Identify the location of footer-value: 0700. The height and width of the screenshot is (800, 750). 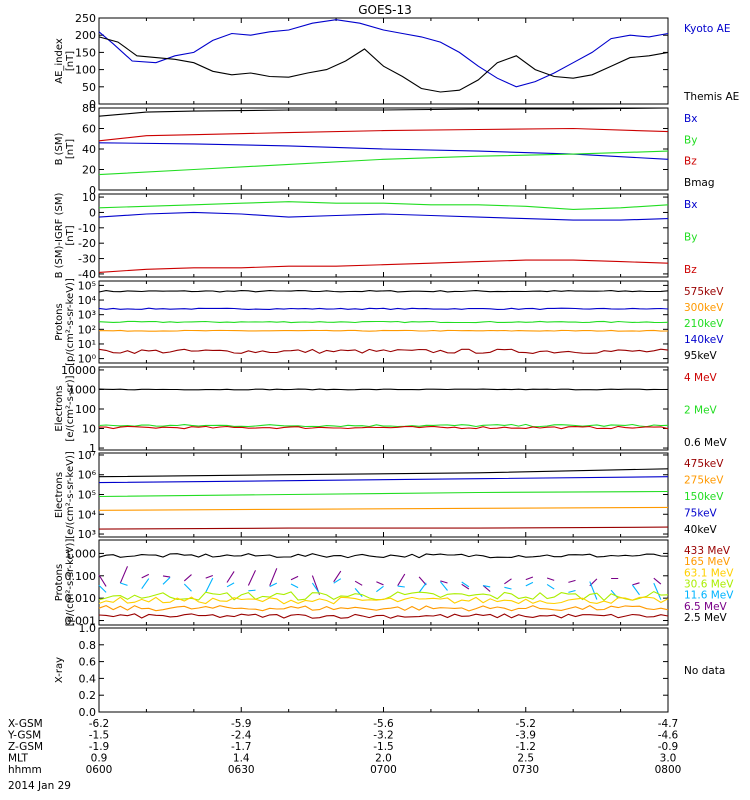
(383, 770).